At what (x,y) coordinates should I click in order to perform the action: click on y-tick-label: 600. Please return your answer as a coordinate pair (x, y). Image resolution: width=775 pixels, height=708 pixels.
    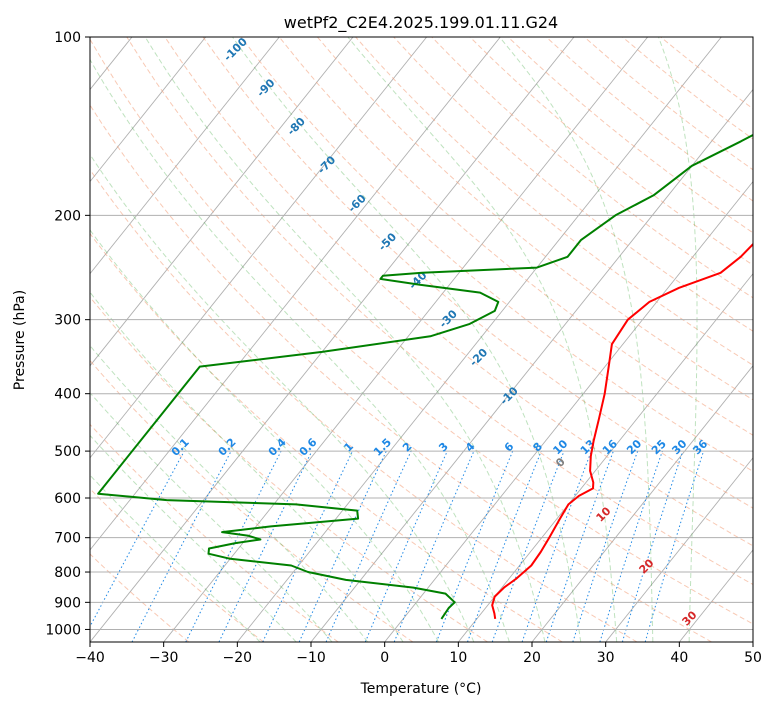
    Looking at the image, I should click on (67, 499).